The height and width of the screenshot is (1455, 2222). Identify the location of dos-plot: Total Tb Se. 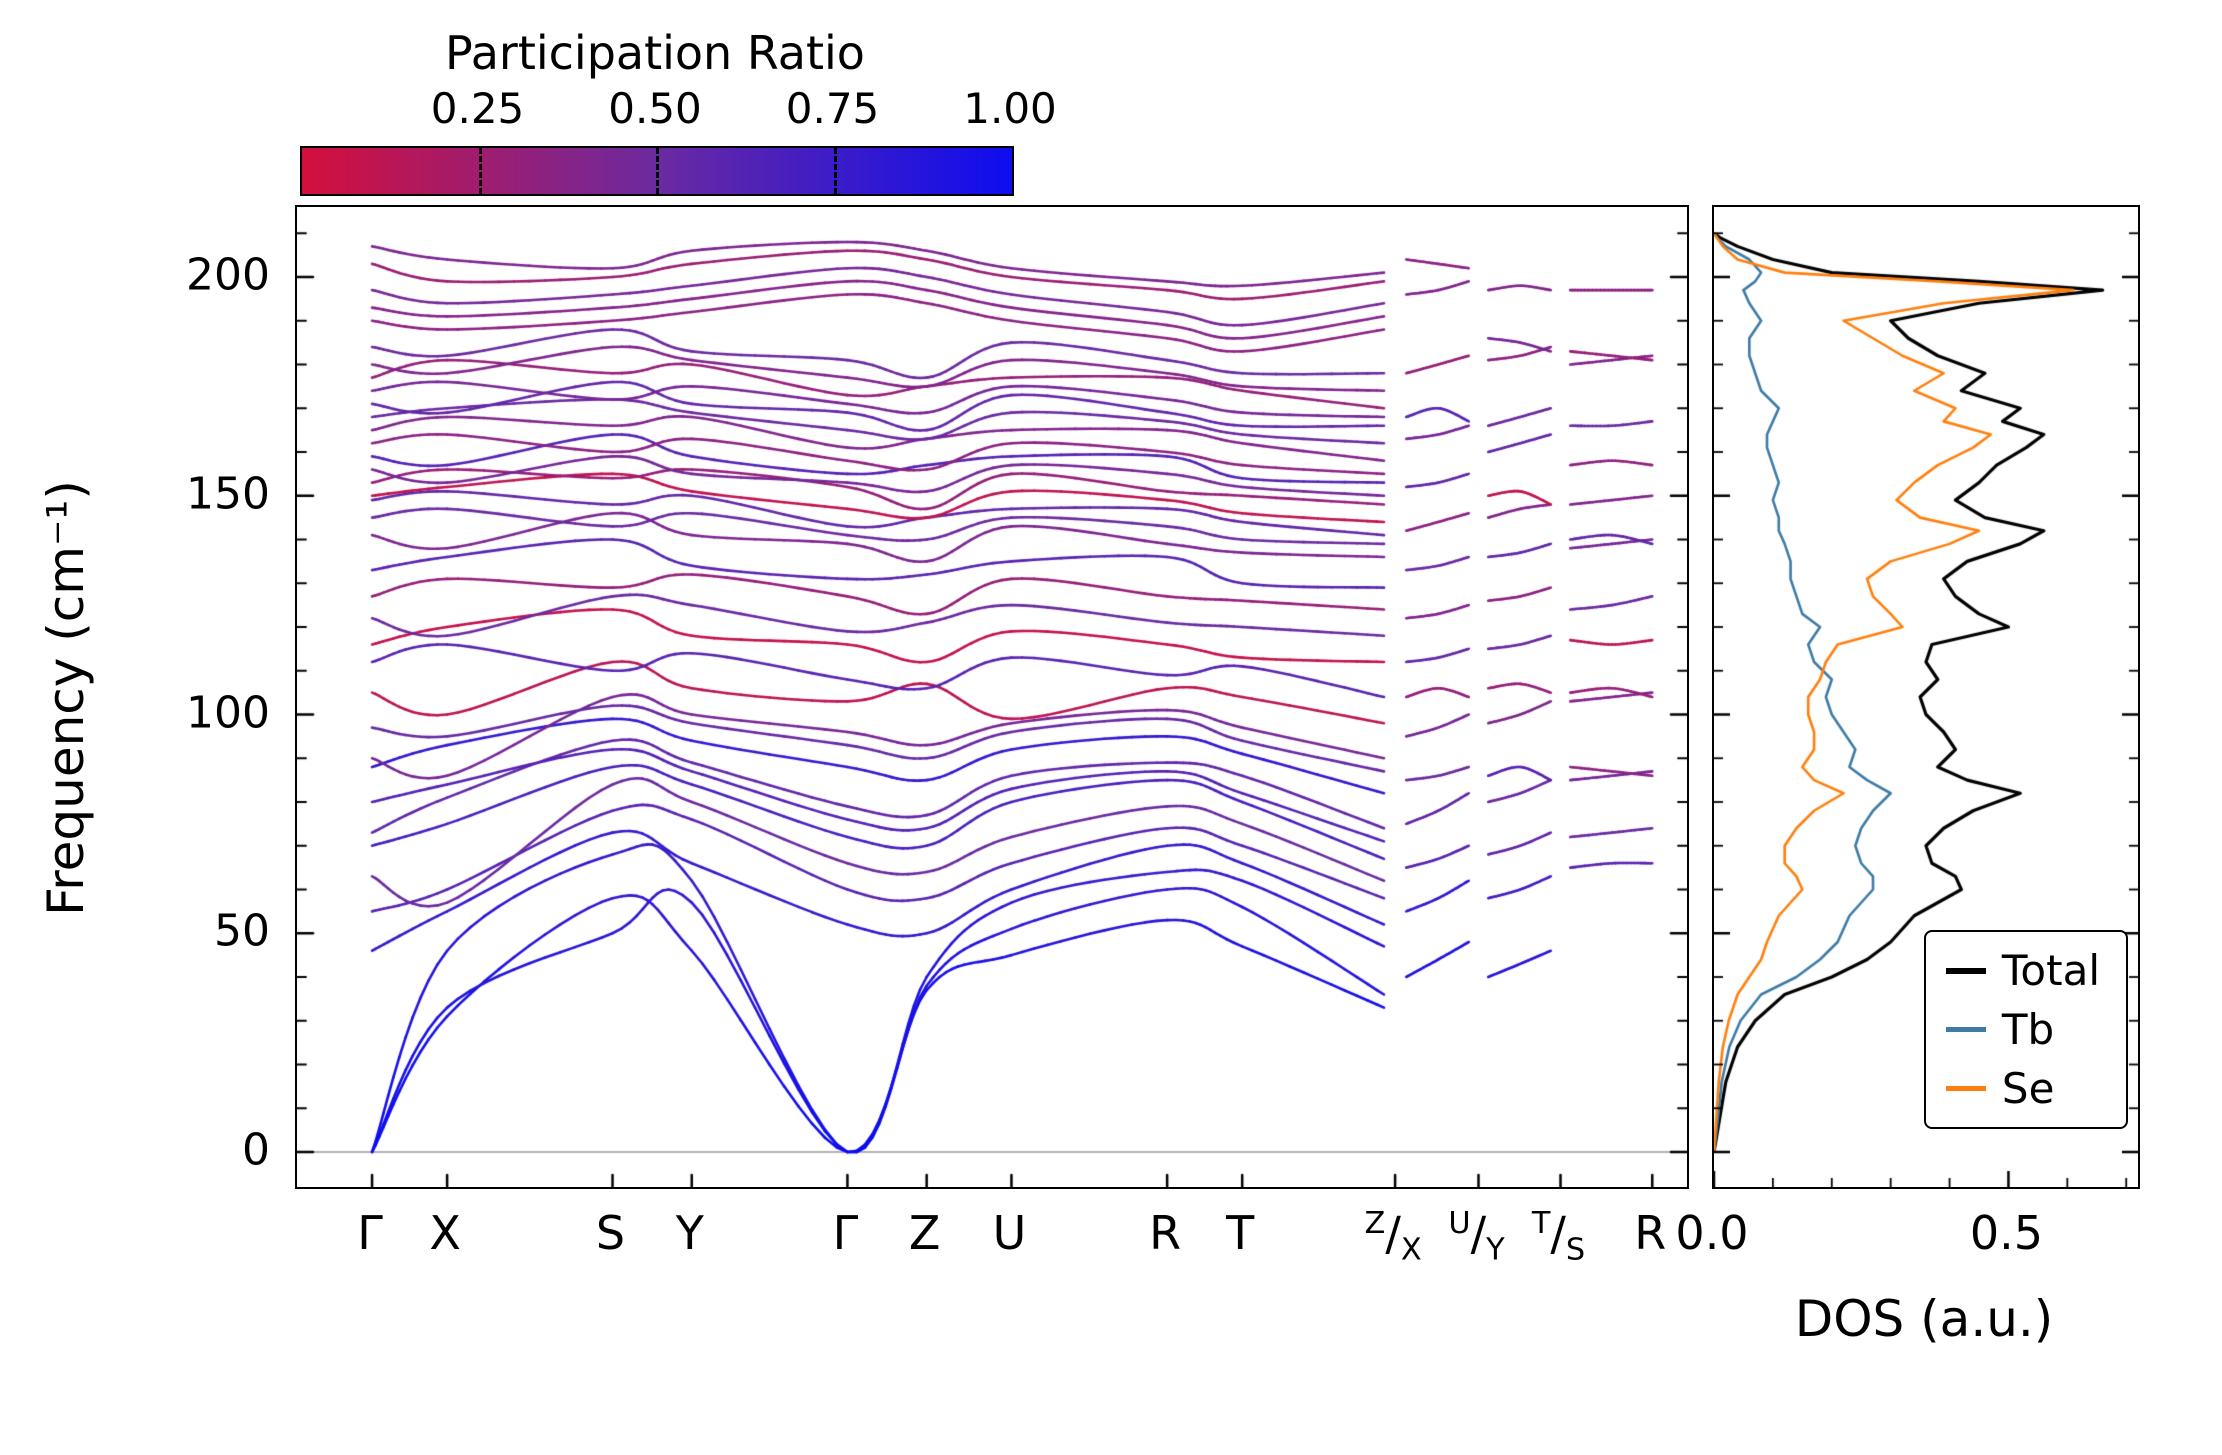
(1926, 697).